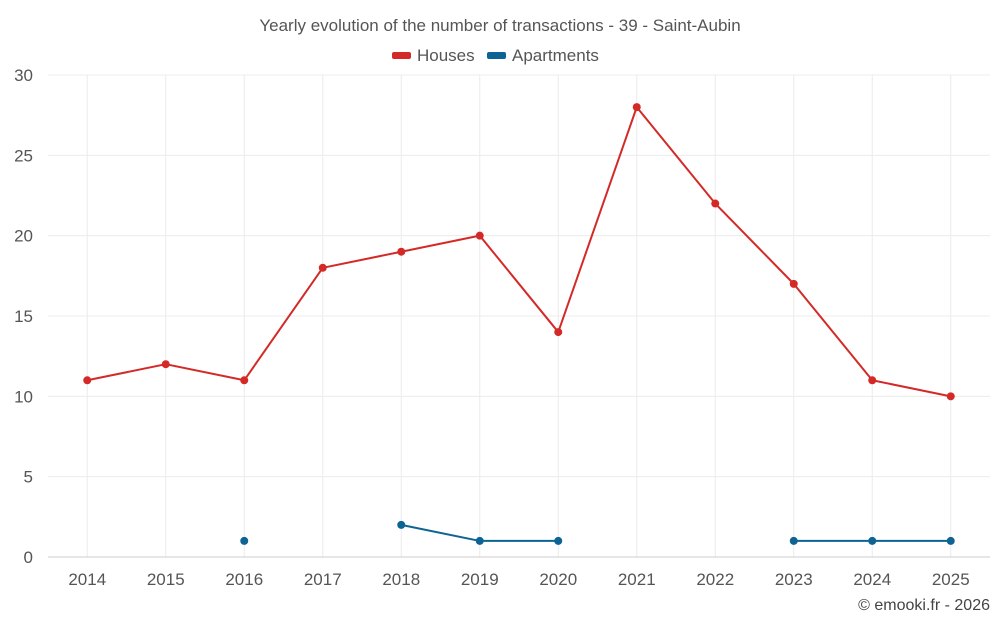  I want to click on x-tick-label: 2024, so click(872, 579).